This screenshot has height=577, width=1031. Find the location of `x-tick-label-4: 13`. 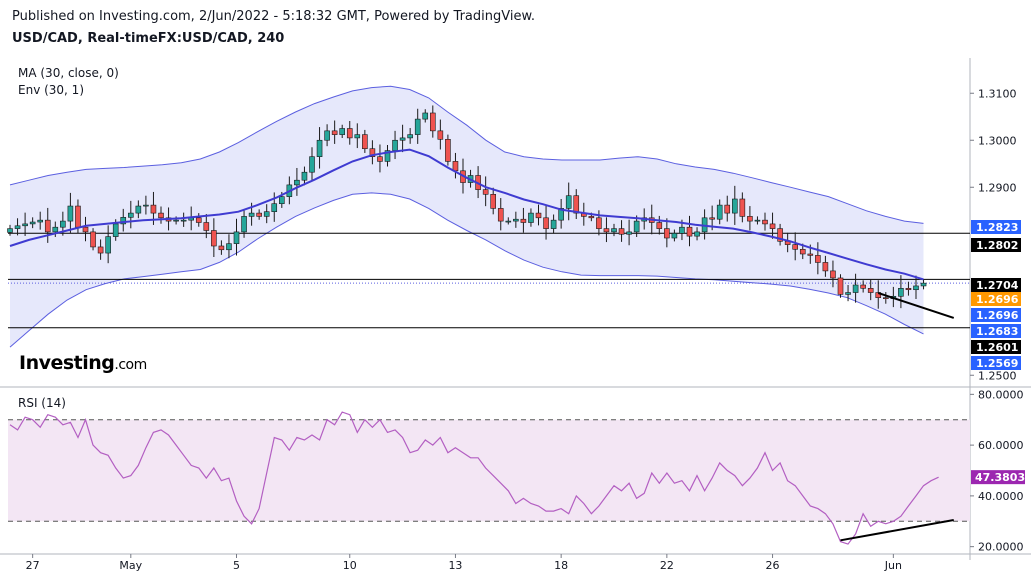

x-tick-label-4: 13 is located at coordinates (455, 565).